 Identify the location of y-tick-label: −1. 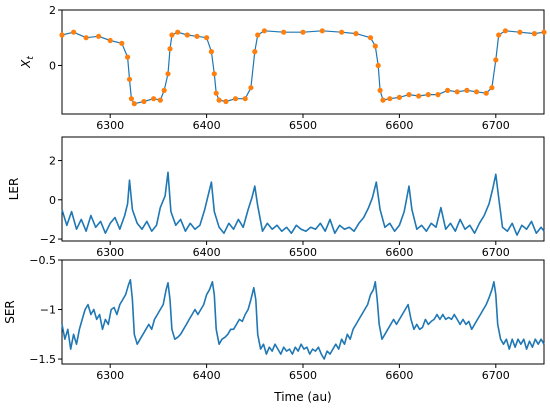
(48, 310).